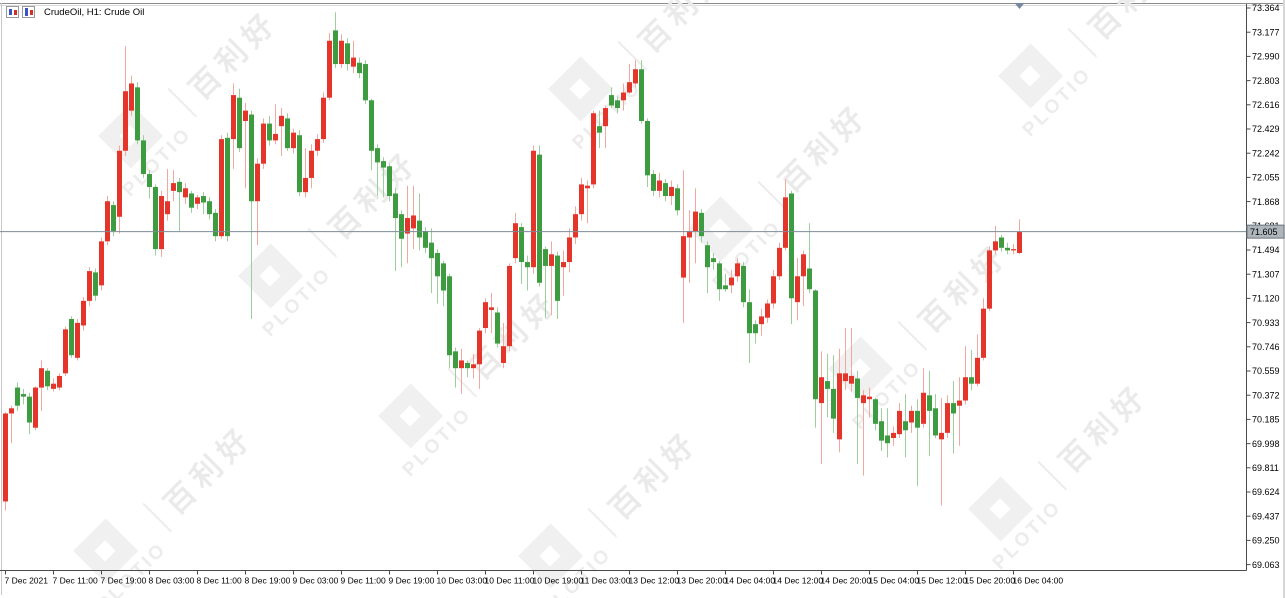 This screenshot has height=598, width=1285. What do you see at coordinates (510, 581) in the screenshot?
I see `time-axis-label: 10 Dec 11:00` at bounding box center [510, 581].